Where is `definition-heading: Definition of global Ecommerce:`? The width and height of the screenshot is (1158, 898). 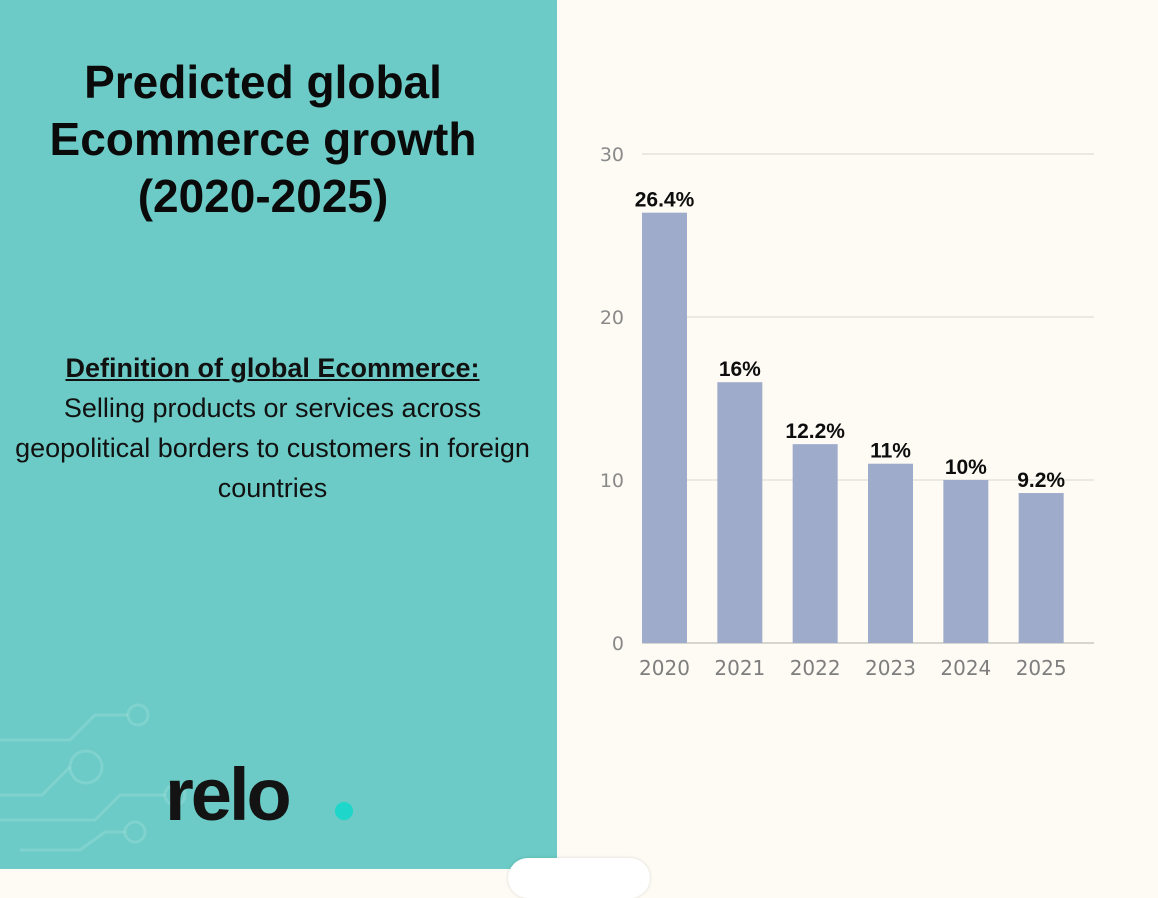 definition-heading: Definition of global Ecommerce: is located at coordinates (272, 368).